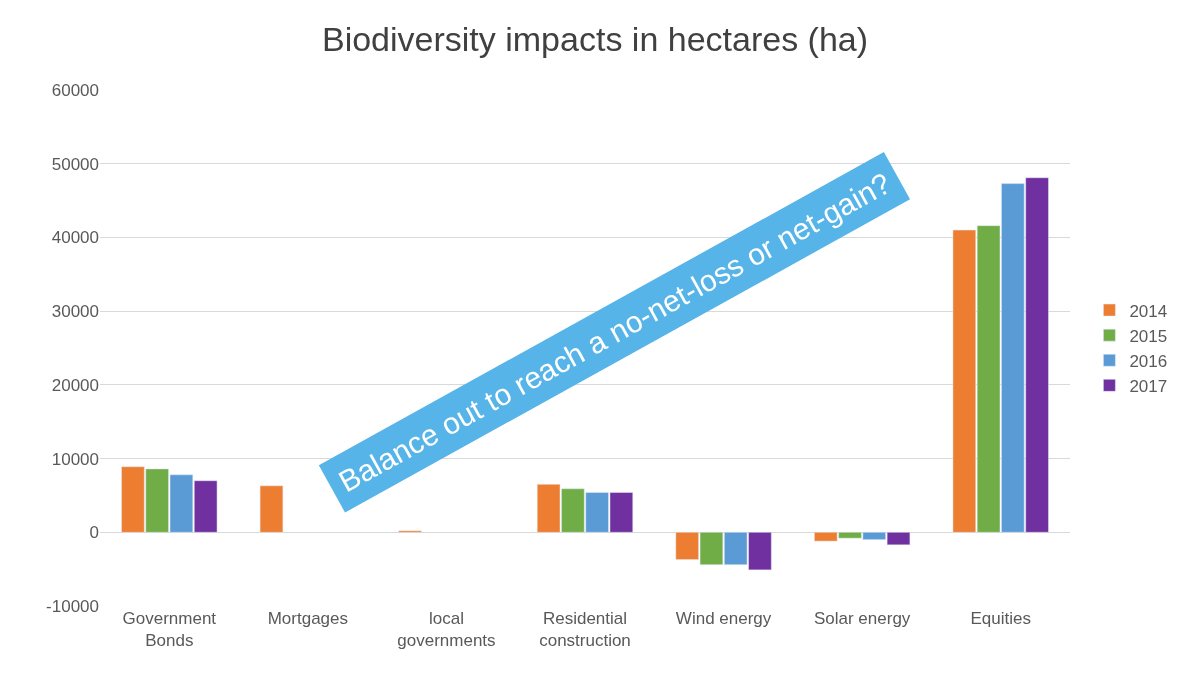  What do you see at coordinates (75, 385) in the screenshot?
I see `y-tick-label: 20000` at bounding box center [75, 385].